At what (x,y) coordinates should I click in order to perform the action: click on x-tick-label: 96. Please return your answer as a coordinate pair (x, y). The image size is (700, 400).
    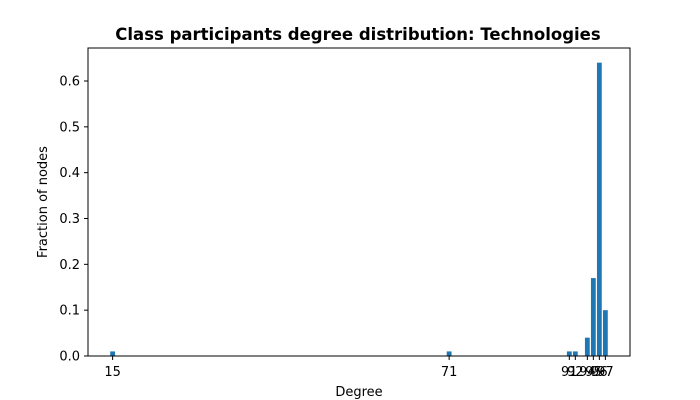
    Looking at the image, I should click on (599, 372).